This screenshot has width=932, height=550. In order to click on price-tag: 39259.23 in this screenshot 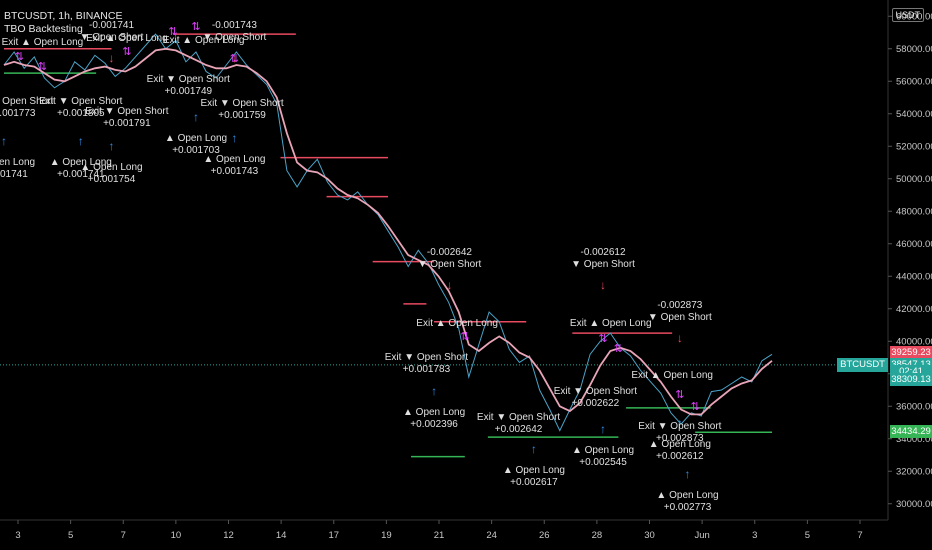, I will do `click(911, 353)`.